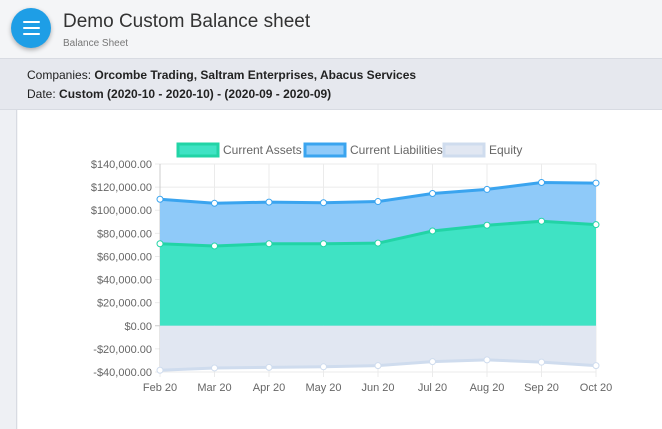  What do you see at coordinates (124, 257) in the screenshot?
I see `y-tick-label: $60,000.00` at bounding box center [124, 257].